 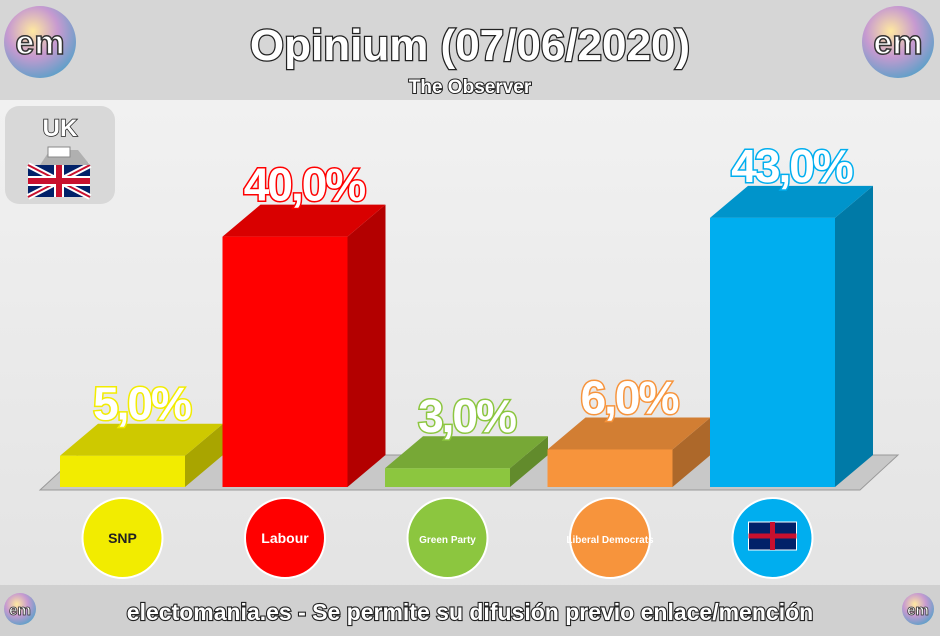 I want to click on category-label: Labour, so click(x=285, y=538).